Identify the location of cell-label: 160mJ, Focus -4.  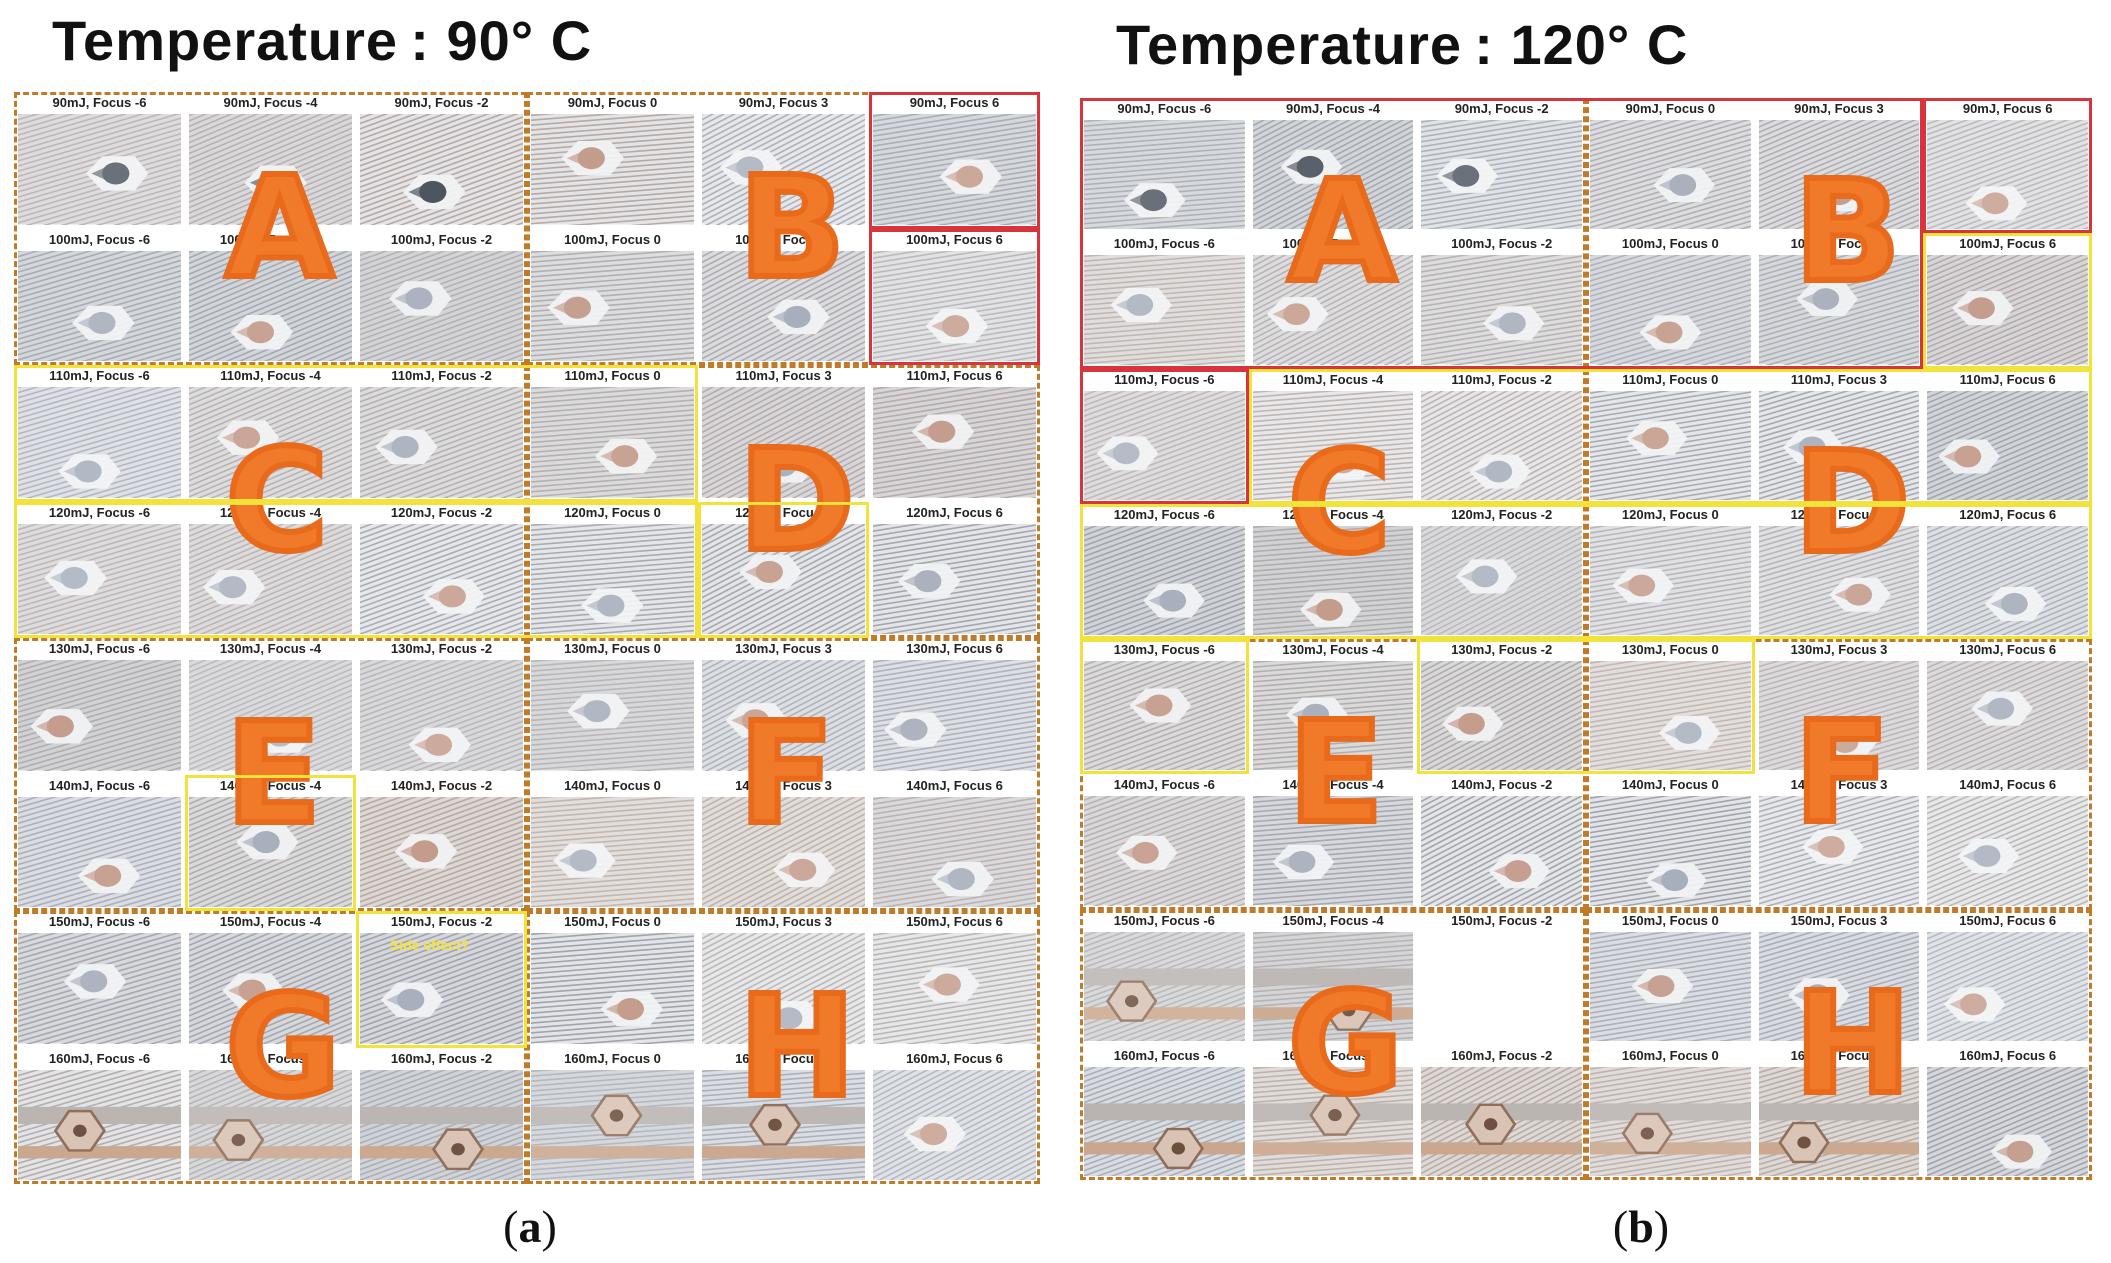
(270, 1058).